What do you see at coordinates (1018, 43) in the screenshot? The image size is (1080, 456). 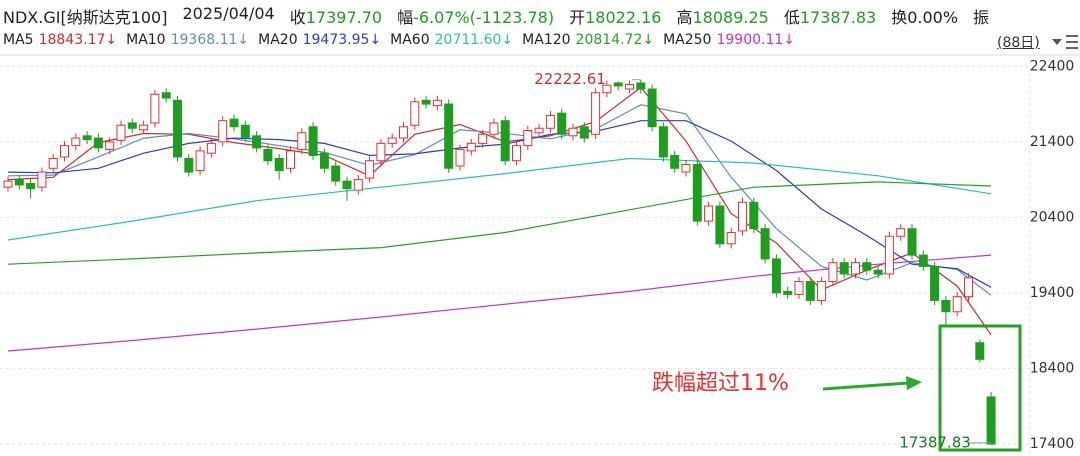 I see `period-label: (88日)` at bounding box center [1018, 43].